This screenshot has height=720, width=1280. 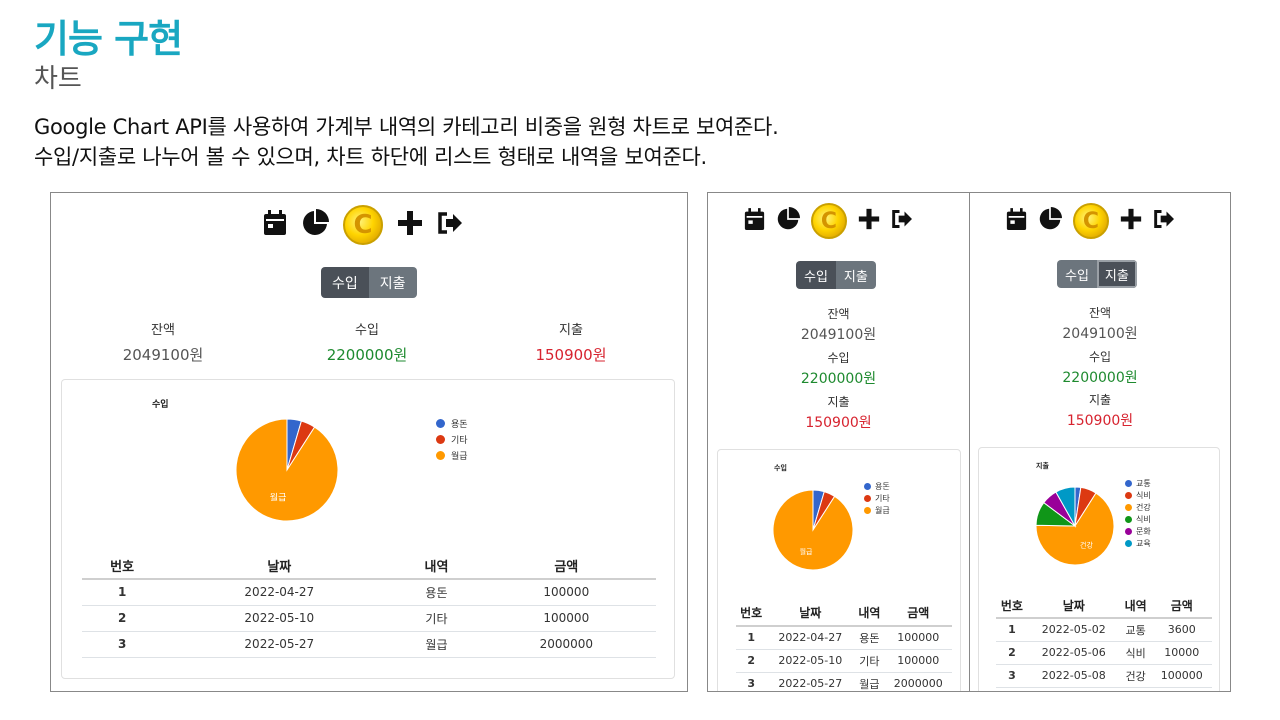 What do you see at coordinates (436, 592) in the screenshot?
I see `cell-item: 용돈` at bounding box center [436, 592].